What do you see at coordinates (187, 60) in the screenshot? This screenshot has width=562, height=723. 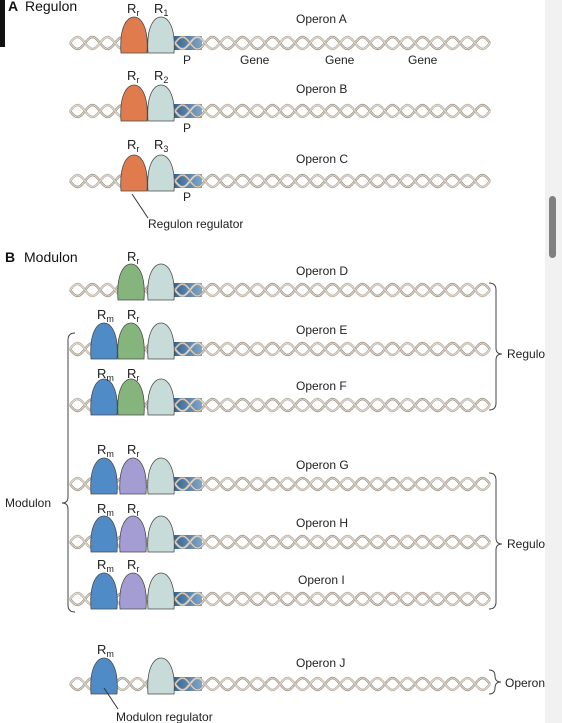 I see `promoter-label-a: P` at bounding box center [187, 60].